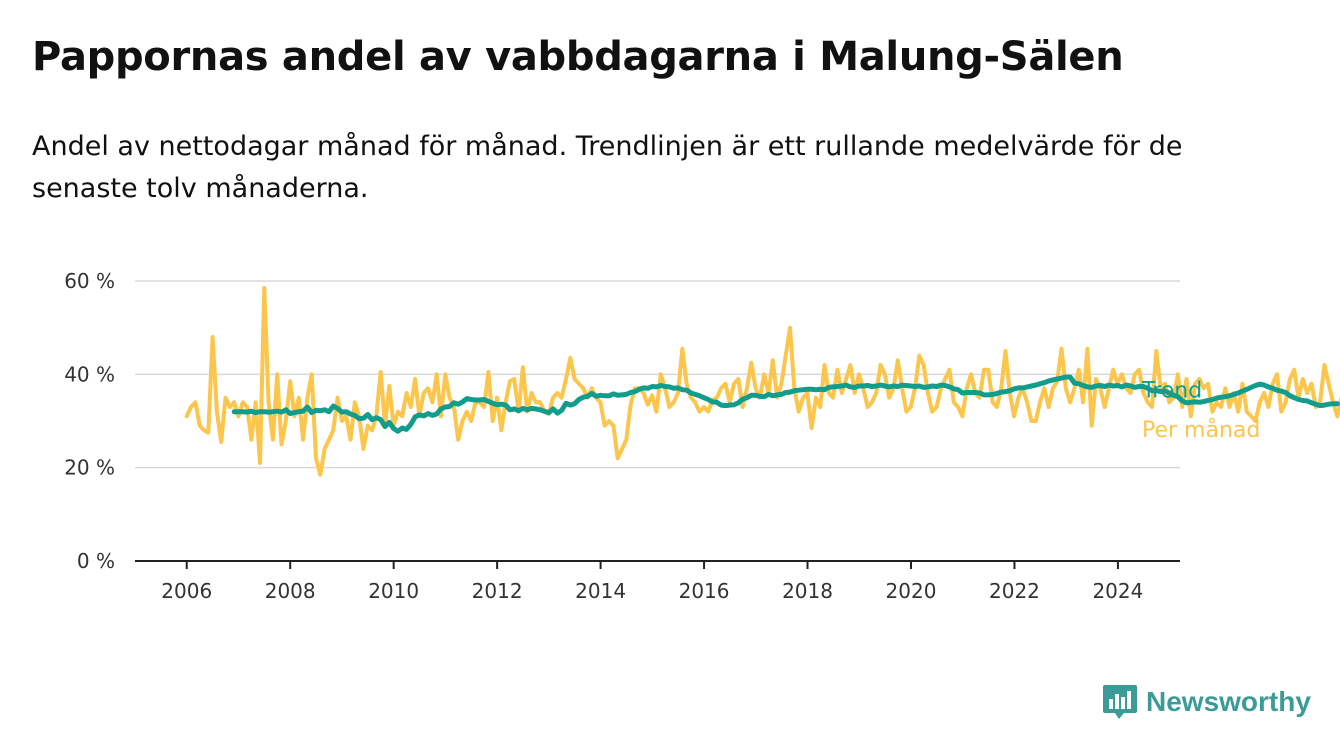 The image size is (1340, 753). I want to click on x-tick-label: 2006, so click(186, 591).